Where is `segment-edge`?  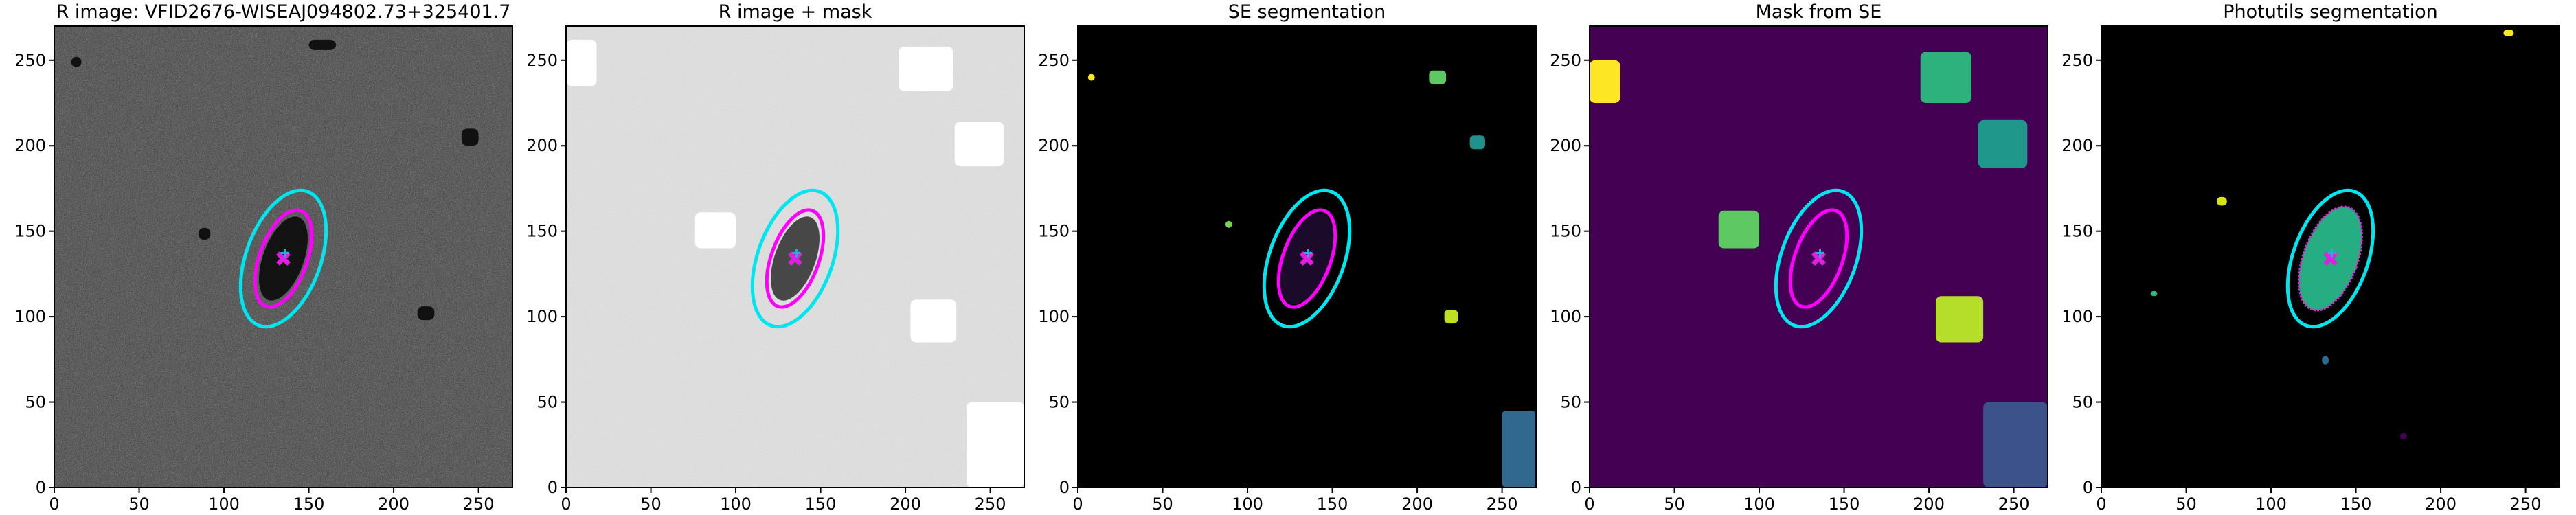
segment-edge is located at coordinates (2330, 258).